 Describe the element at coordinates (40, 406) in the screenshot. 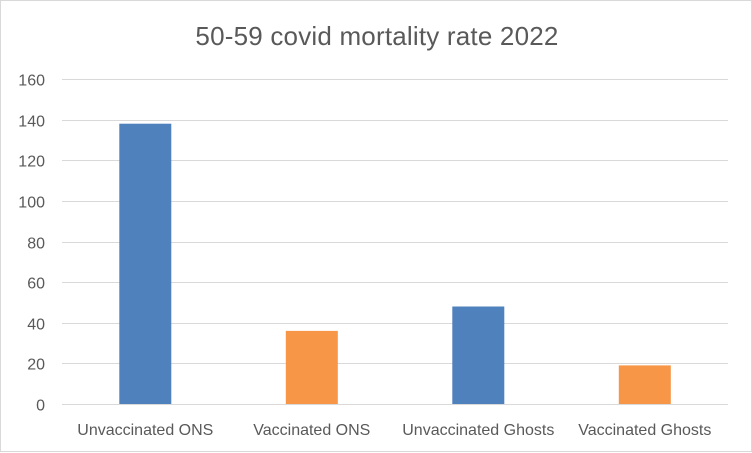

I see `y-tick-label: 0` at that location.